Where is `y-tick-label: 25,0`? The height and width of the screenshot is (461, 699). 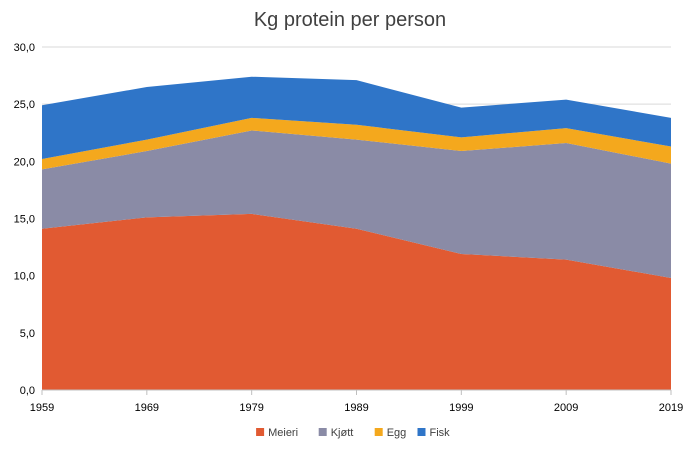 y-tick-label: 25,0 is located at coordinates (24, 105).